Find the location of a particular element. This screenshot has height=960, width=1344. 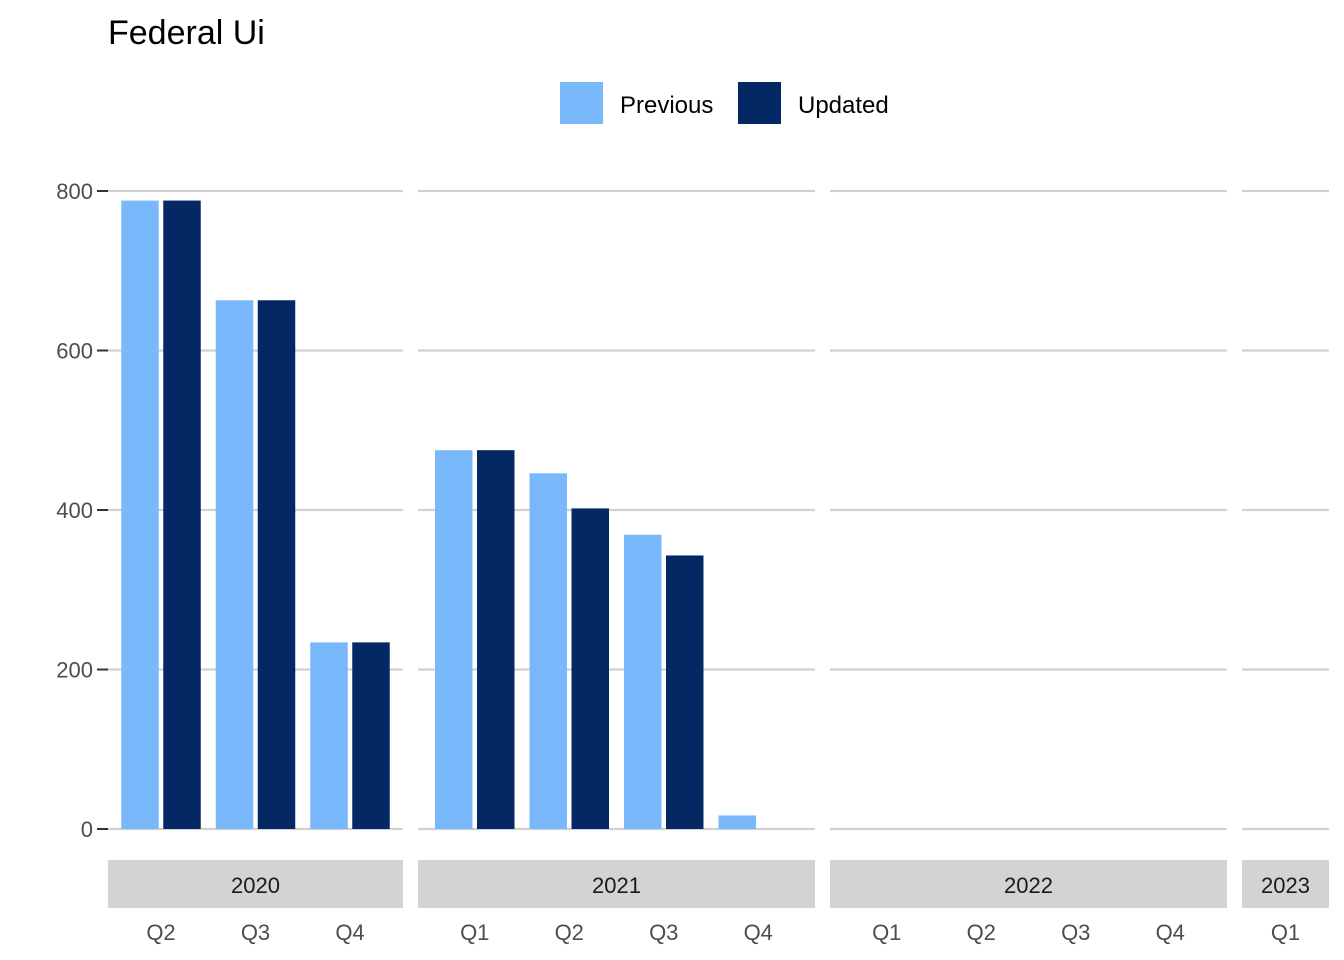

legend-swatch-previous is located at coordinates (581, 103).